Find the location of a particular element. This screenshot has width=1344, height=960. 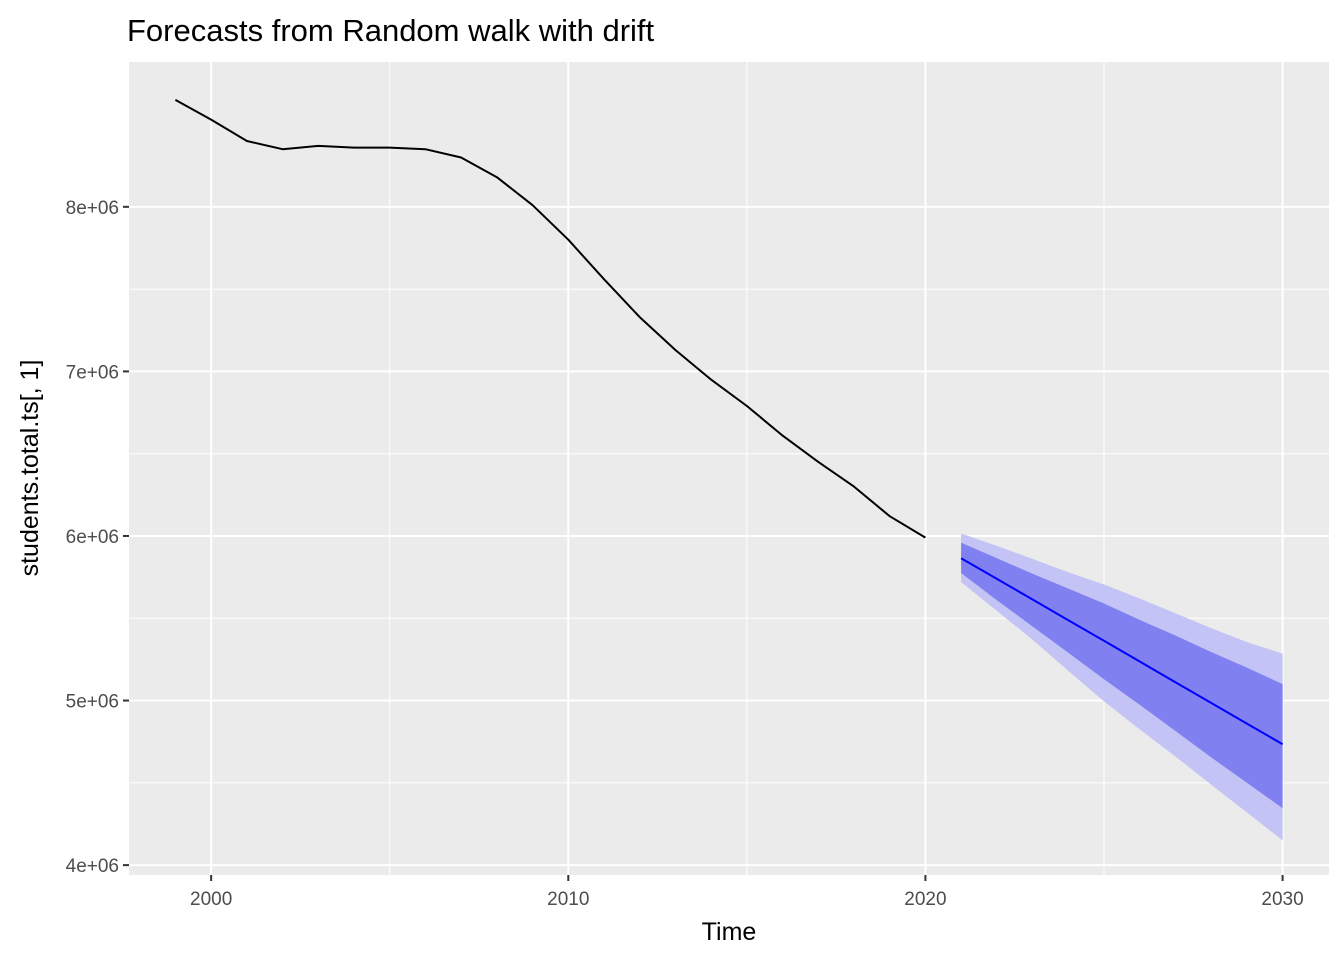

chart-title: Forecasts from Random walk with drift is located at coordinates (391, 30).